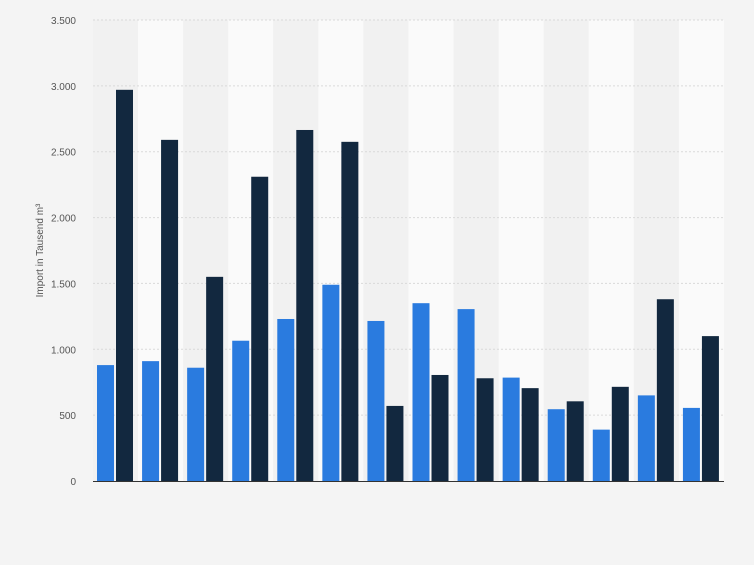  I want to click on y-tick-label: 2.500, so click(63, 153).